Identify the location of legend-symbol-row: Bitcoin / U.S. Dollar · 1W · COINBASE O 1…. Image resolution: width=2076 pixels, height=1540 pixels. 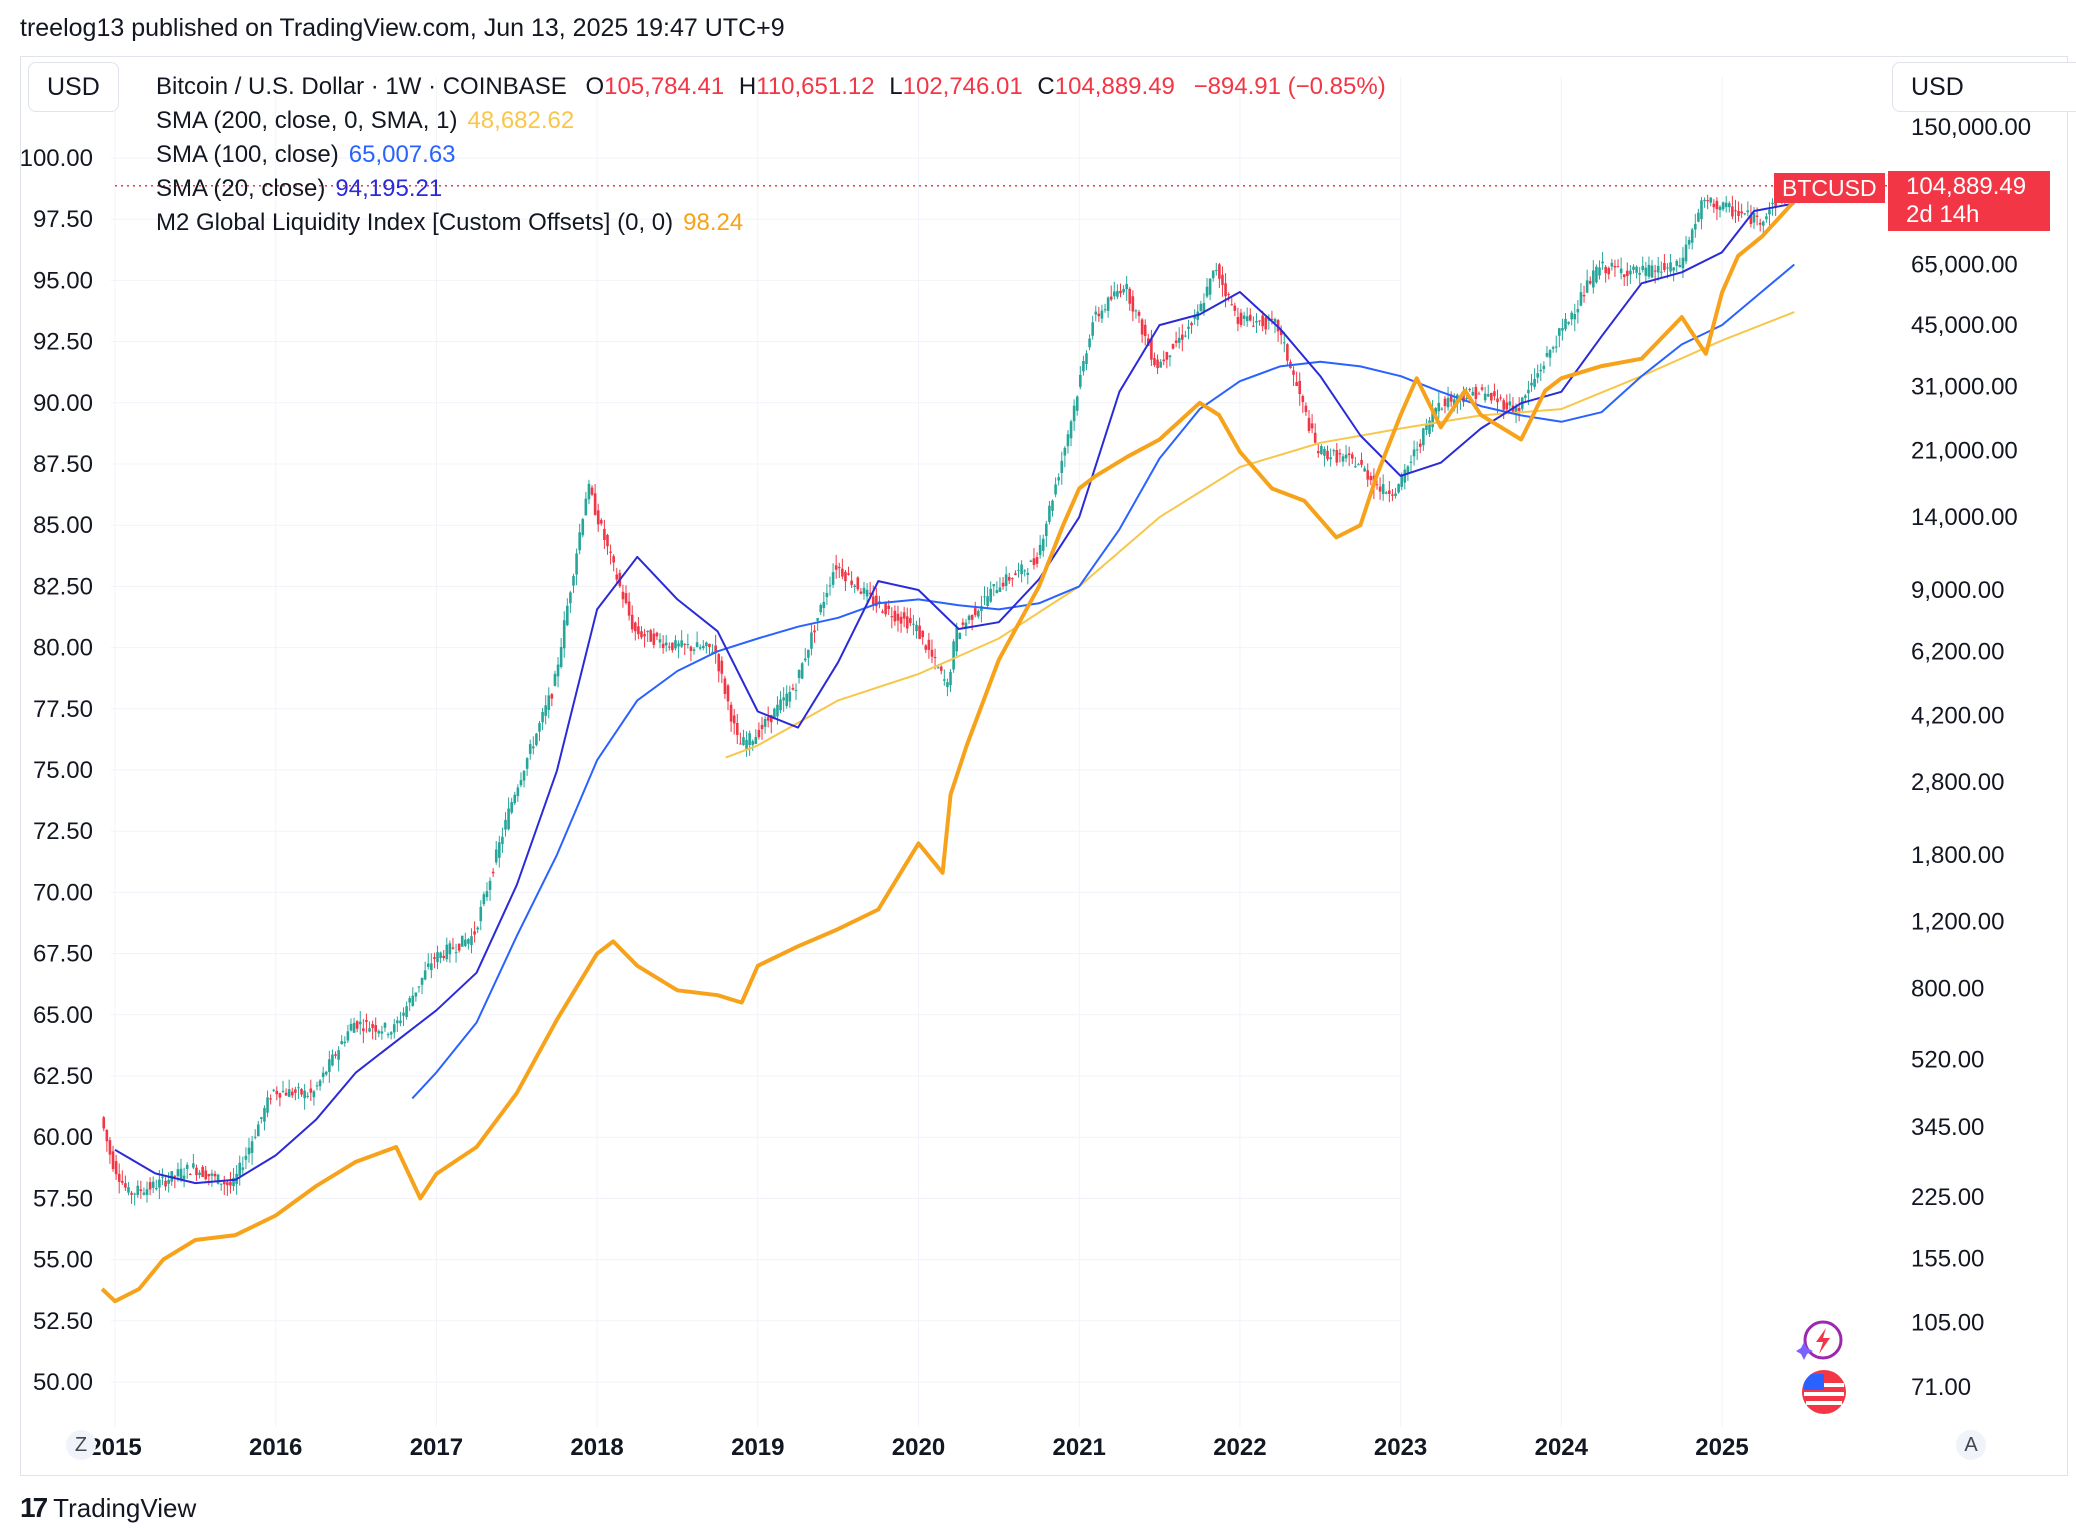
(771, 87).